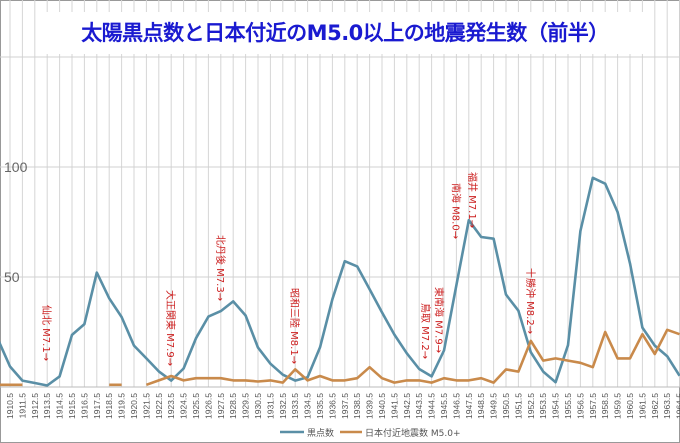 The width and height of the screenshot is (680, 443). What do you see at coordinates (667, 406) in the screenshot?
I see `x-tick-label: 1963.5` at bounding box center [667, 406].